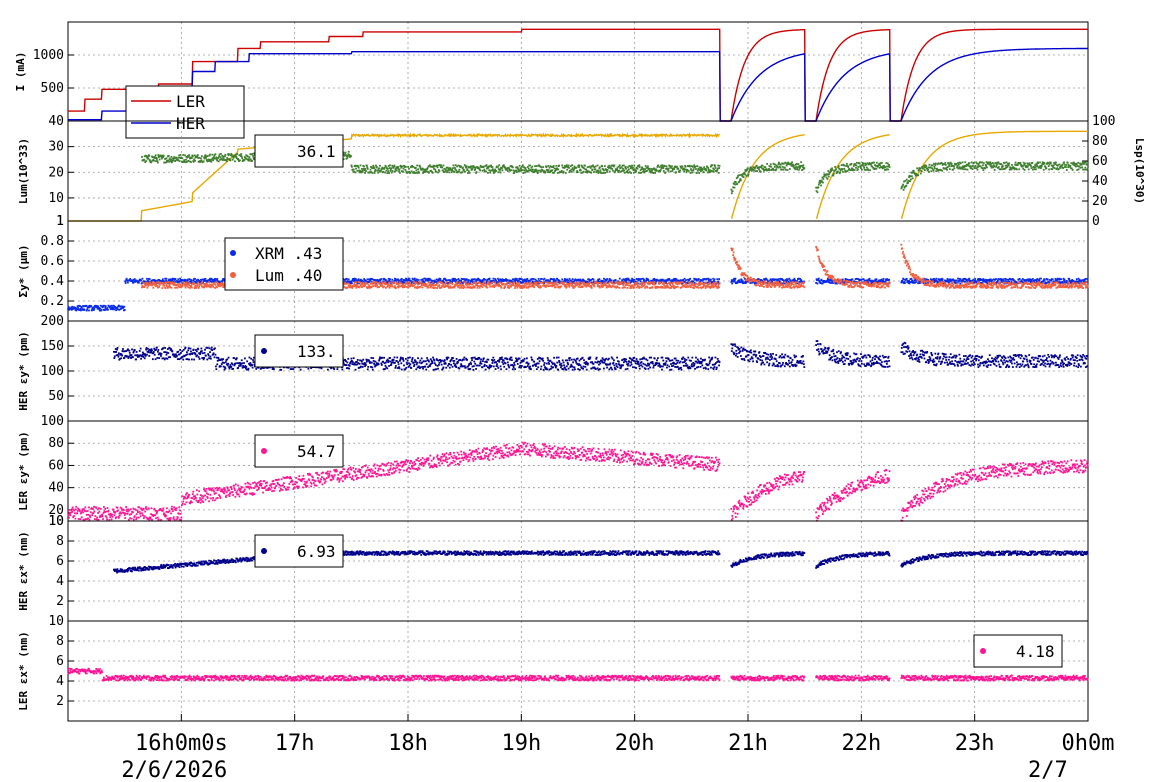 The height and width of the screenshot is (782, 1160). What do you see at coordinates (174, 770) in the screenshot?
I see `x-date-label: 2/6/2026` at bounding box center [174, 770].